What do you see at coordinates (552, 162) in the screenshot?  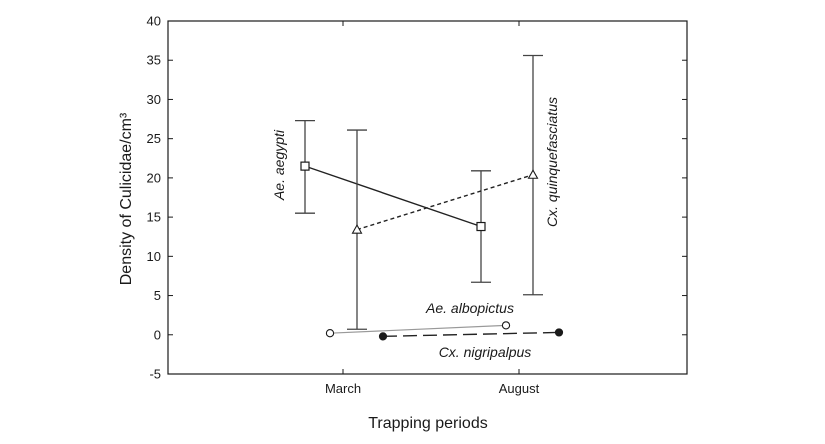 I see `series-label-cx-quinquefasciatus: Cx. quinquefasciatus` at bounding box center [552, 162].